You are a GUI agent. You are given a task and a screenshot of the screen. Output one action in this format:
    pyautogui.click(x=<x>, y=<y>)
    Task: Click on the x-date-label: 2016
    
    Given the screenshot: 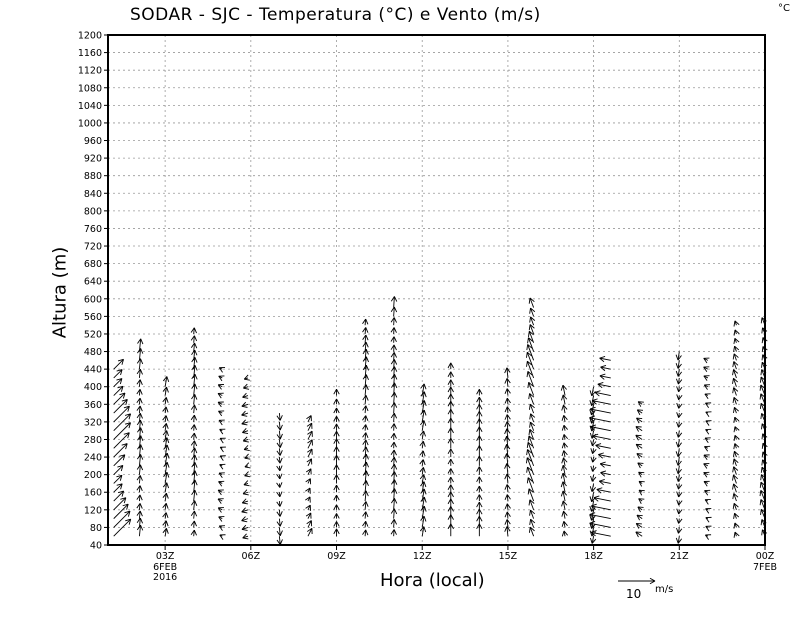 What is the action you would take?
    pyautogui.click(x=165, y=577)
    